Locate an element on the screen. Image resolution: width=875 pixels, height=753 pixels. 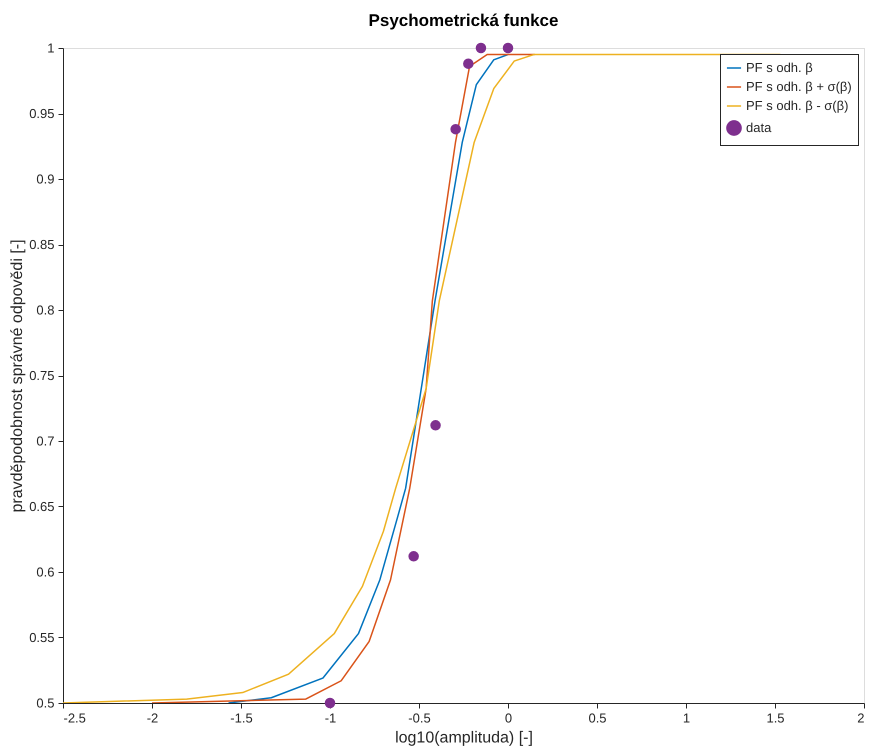
x-tick-label: 0 is located at coordinates (508, 718).